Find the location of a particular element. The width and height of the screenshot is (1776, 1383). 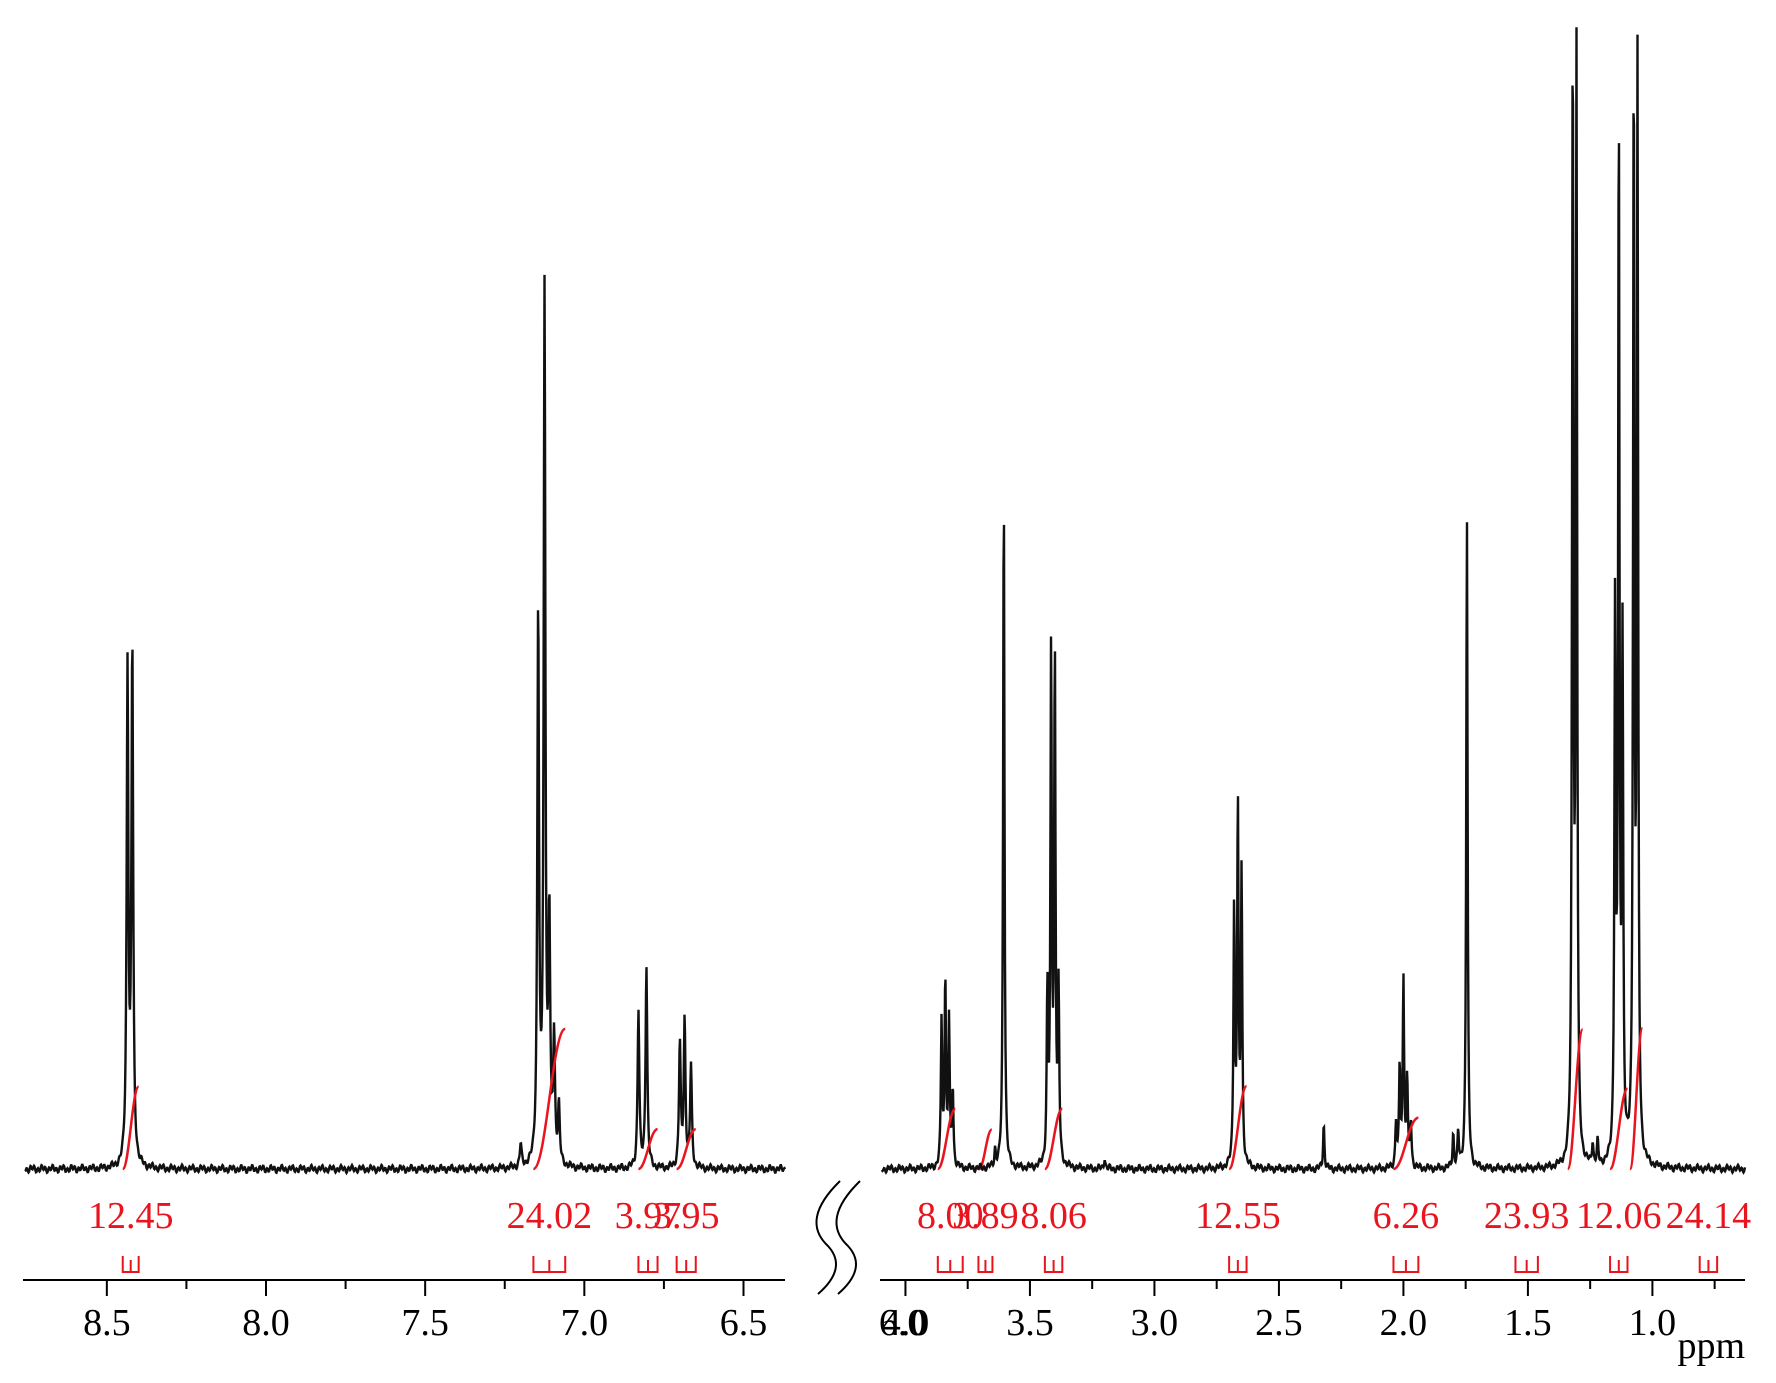

x-tick-label: 8.5 is located at coordinates (107, 1323).